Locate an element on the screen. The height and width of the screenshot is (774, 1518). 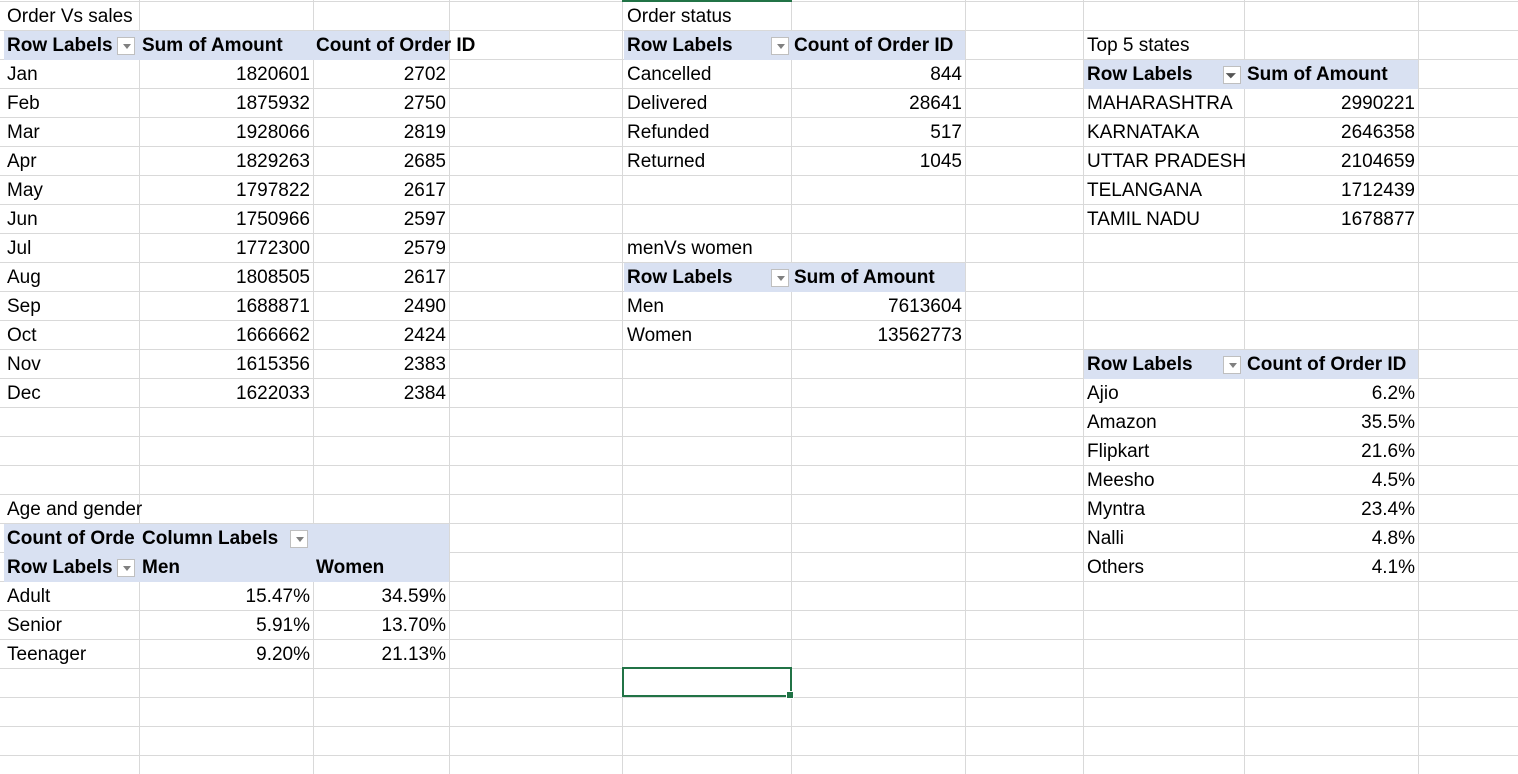
value-cell: 21.13% is located at coordinates (413, 654).